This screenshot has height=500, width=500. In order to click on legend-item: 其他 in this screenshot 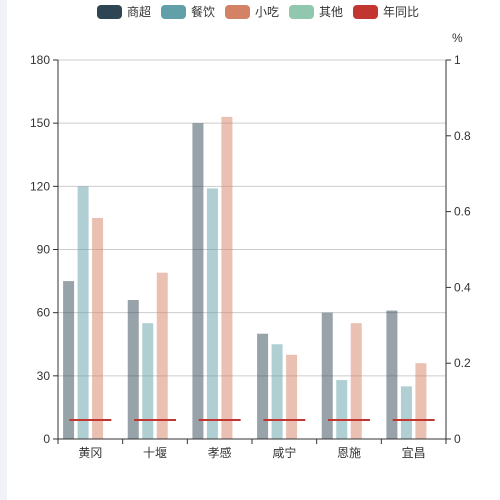, I will do `click(316, 12)`.